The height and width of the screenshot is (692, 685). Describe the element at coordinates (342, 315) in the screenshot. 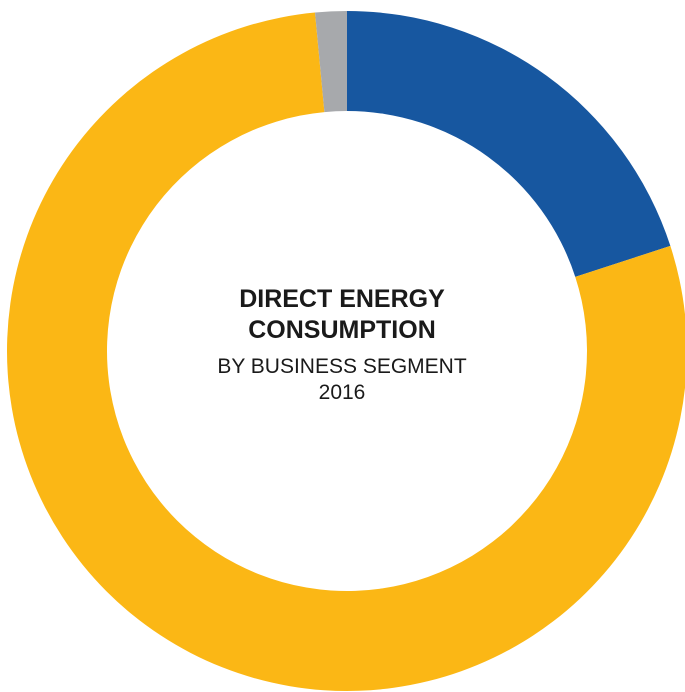

I see `chart-title: DIRECT ENERGY CONSUMPTION` at that location.